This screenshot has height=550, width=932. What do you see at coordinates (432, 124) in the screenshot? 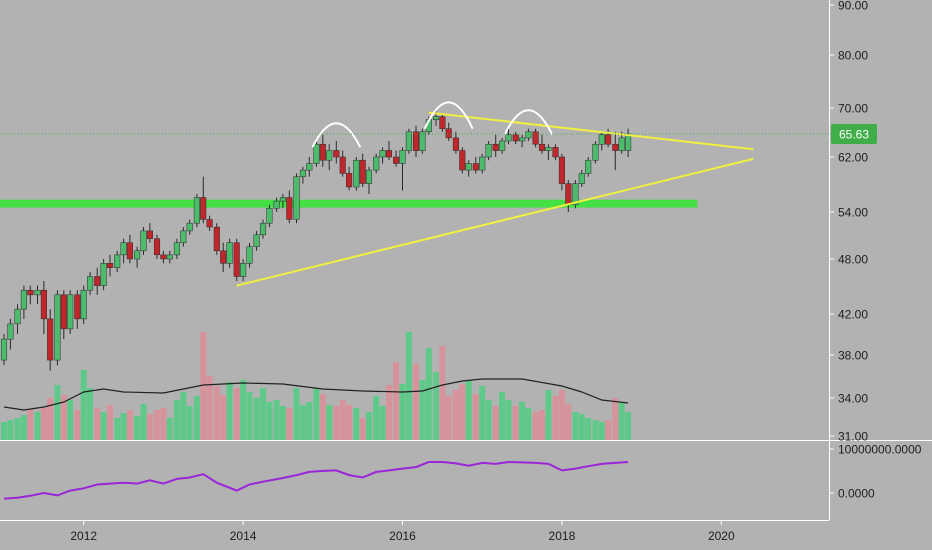
I see `arcs-layer` at bounding box center [432, 124].